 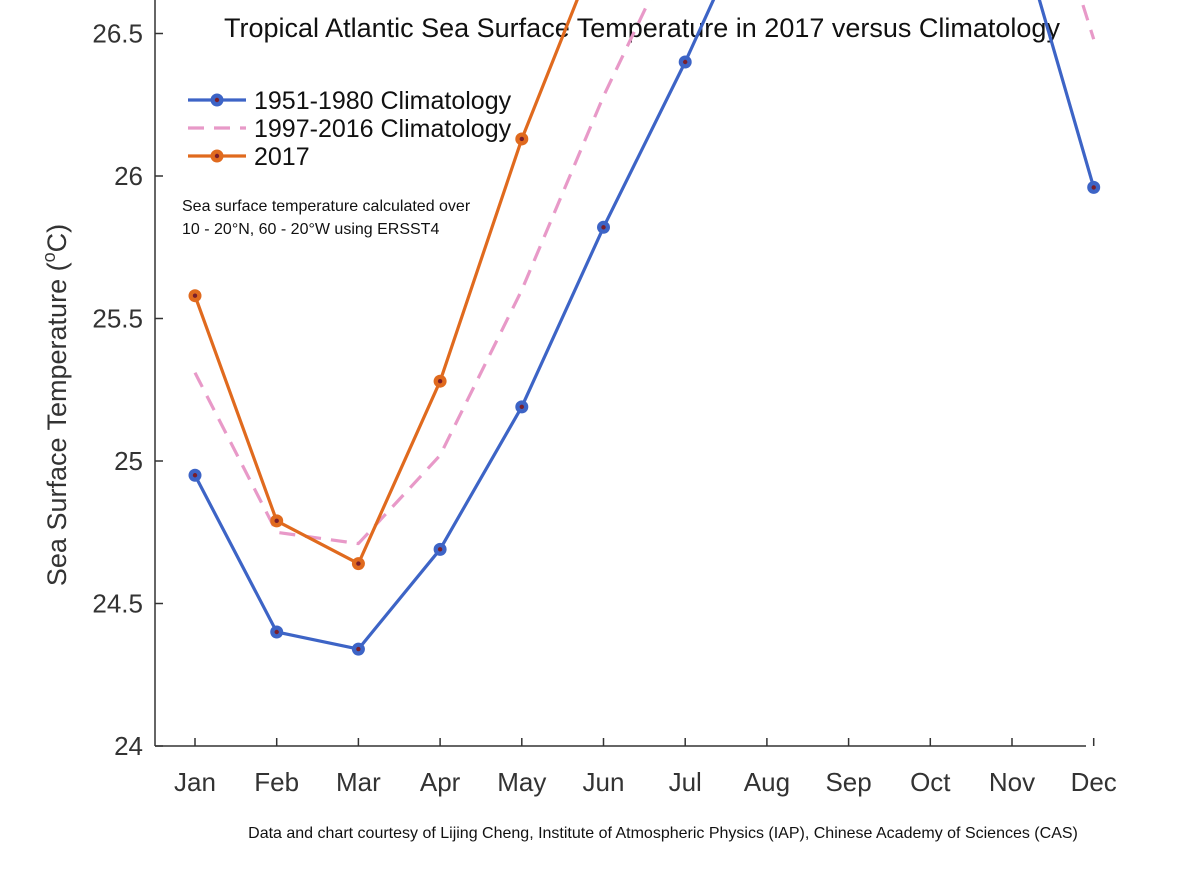 What do you see at coordinates (326, 206) in the screenshot?
I see `annotation-line-1: Sea surface temperature calculated over` at bounding box center [326, 206].